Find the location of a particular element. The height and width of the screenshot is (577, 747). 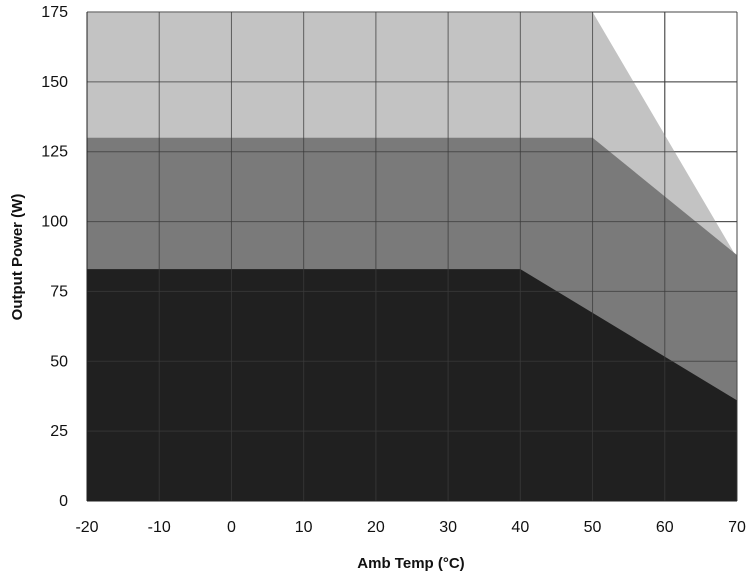

x-axis-ticks: -20 -10 0 10 20 30 40 50 60 70 is located at coordinates (410, 527).